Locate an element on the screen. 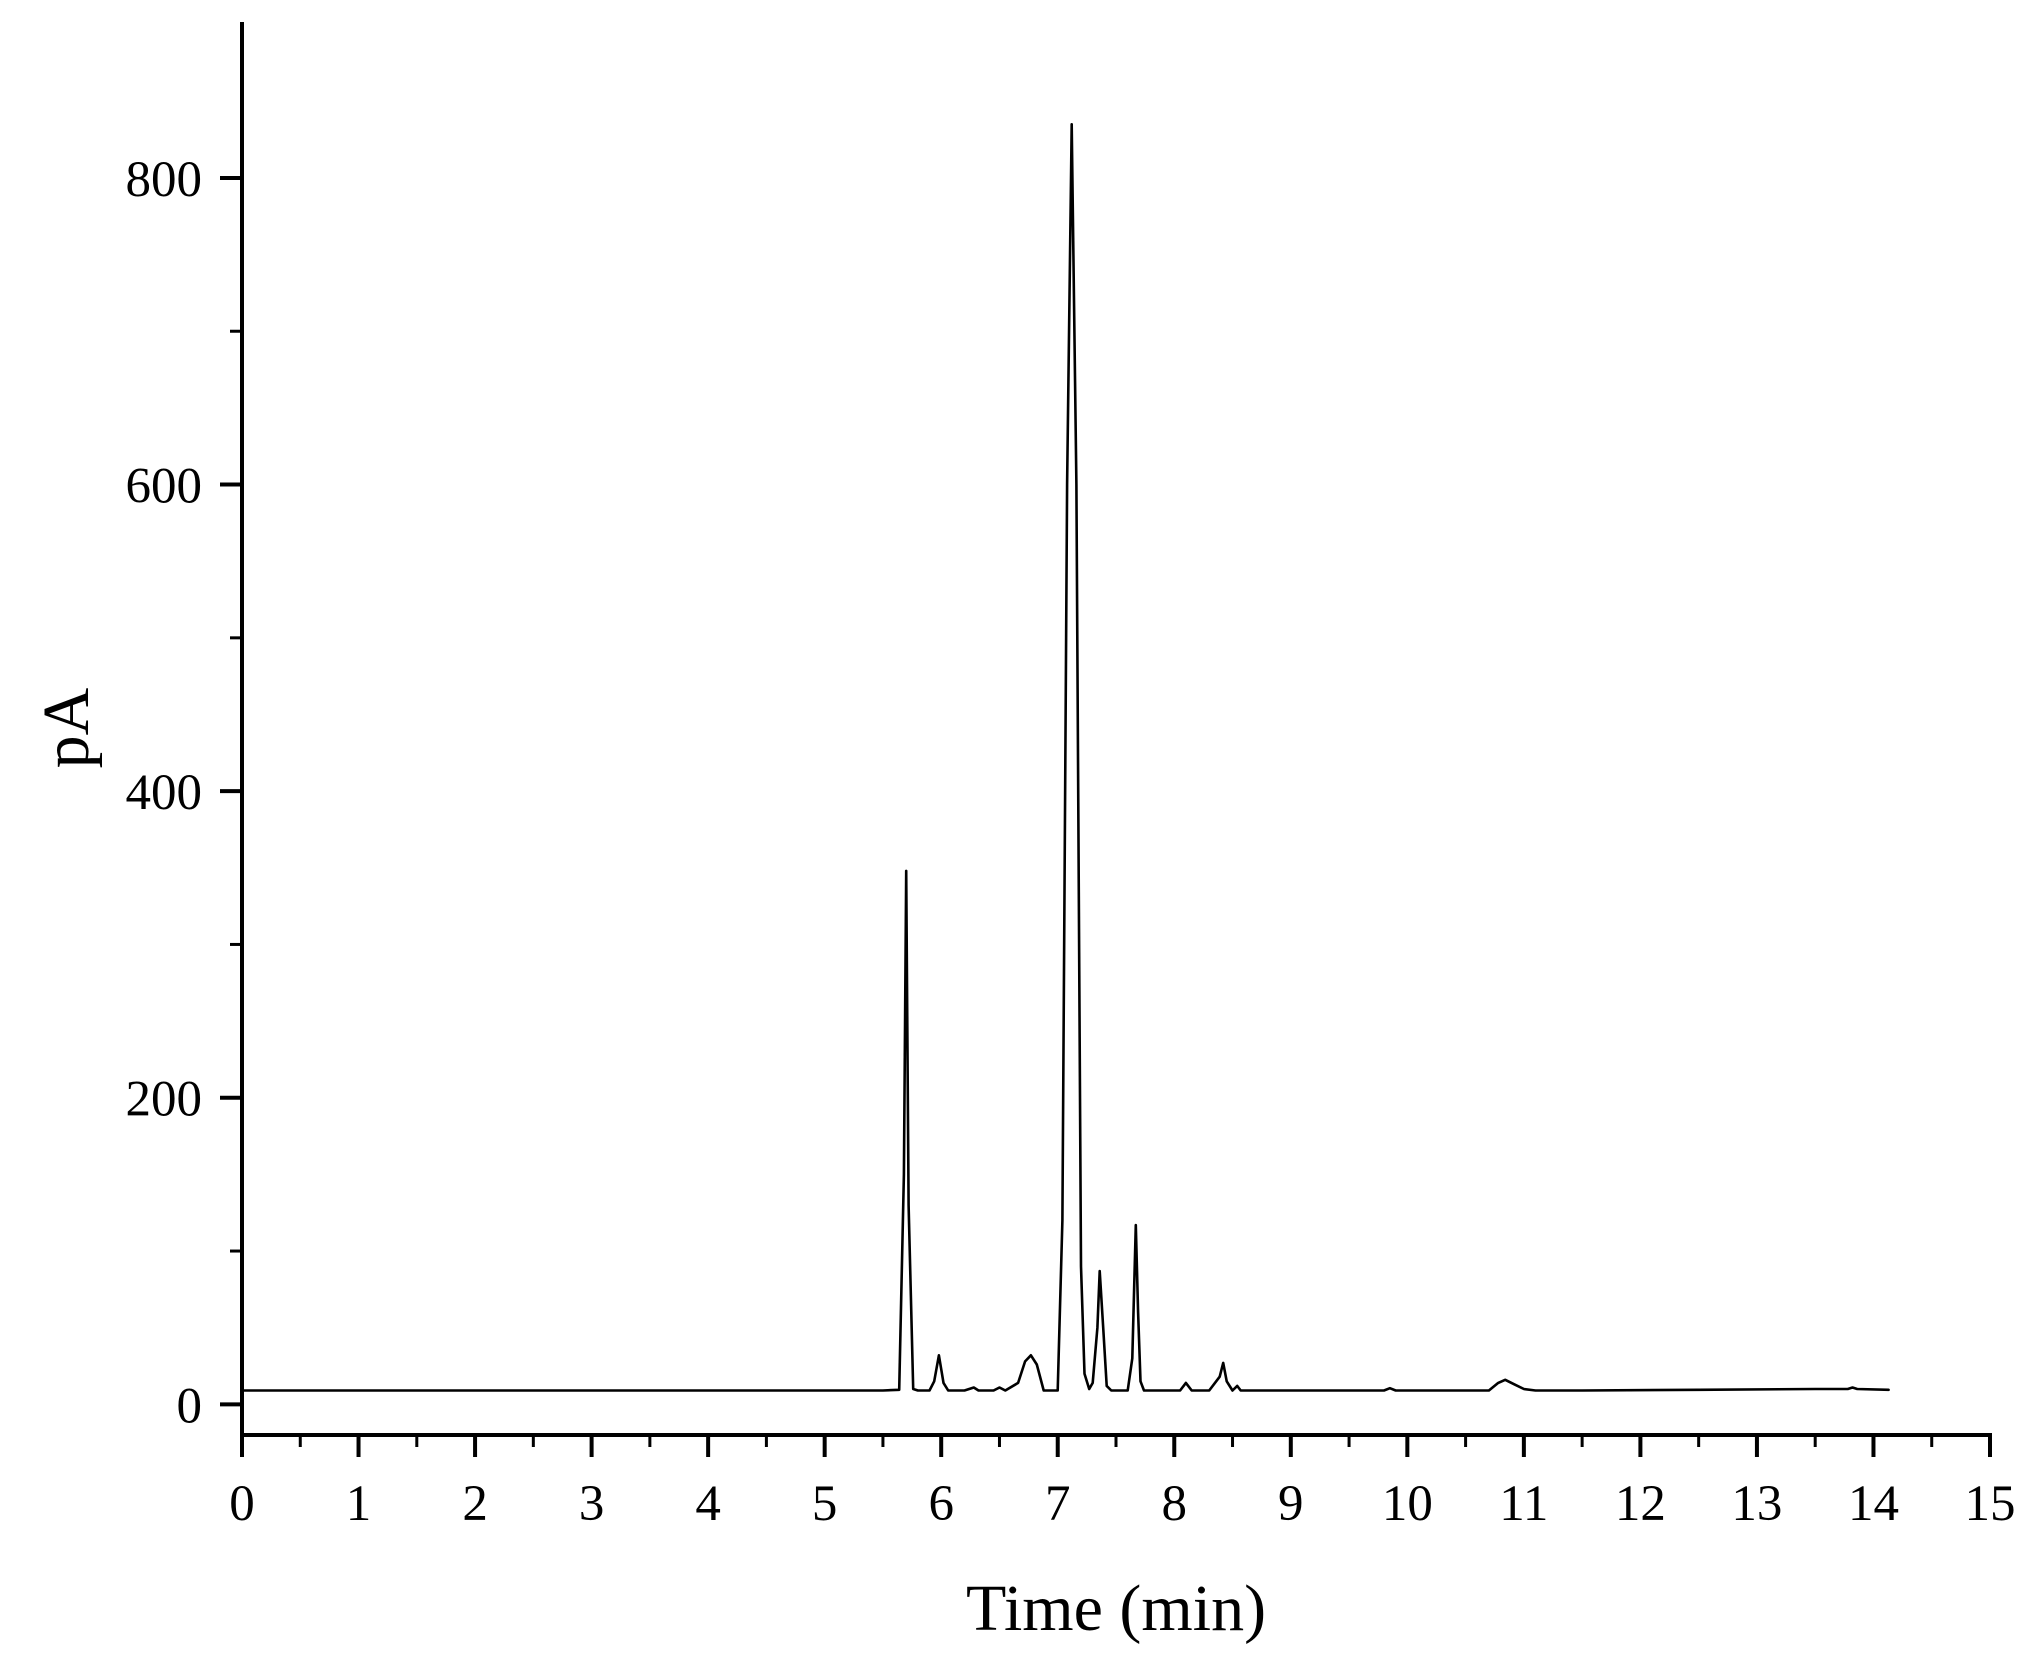 The height and width of the screenshot is (1665, 2041). x-tick-label: 13 is located at coordinates (1756, 1504).